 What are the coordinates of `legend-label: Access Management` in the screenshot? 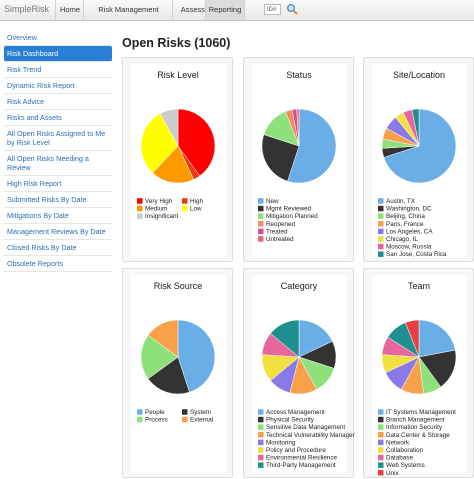 It's located at (295, 412).